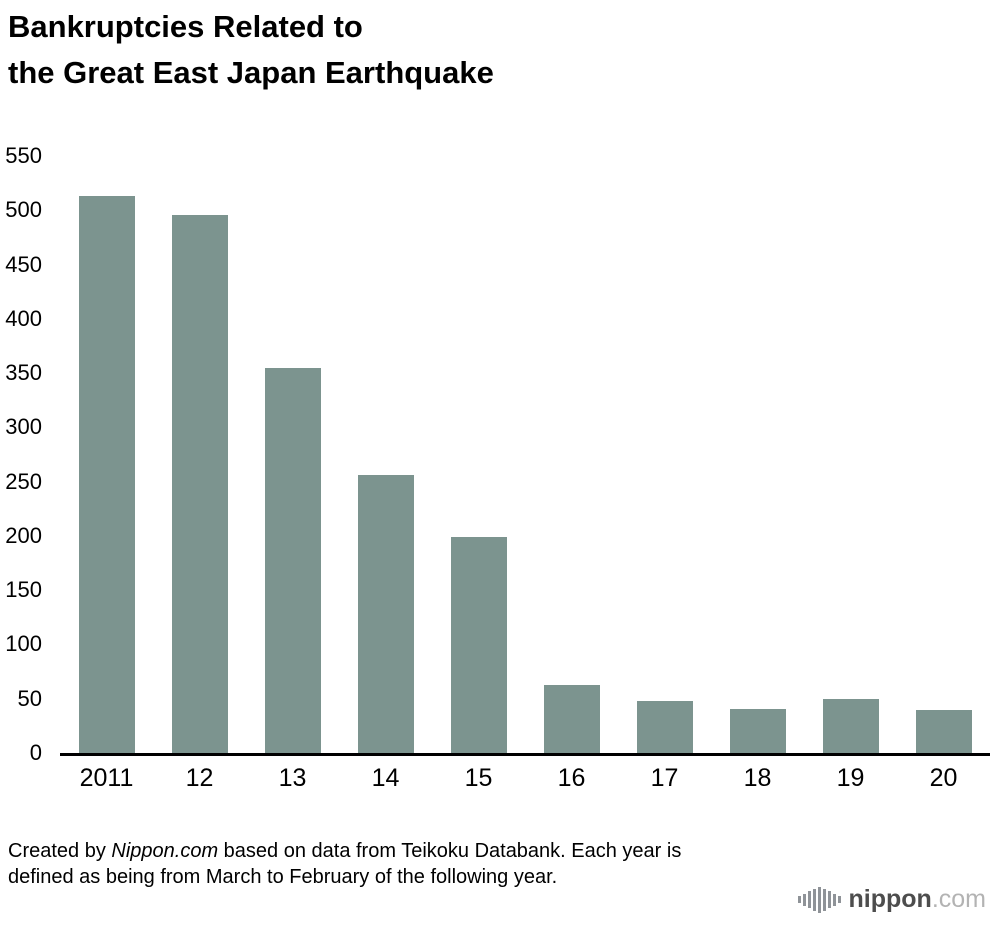 This screenshot has height=926, width=1000. Describe the element at coordinates (23, 318) in the screenshot. I see `y-tick-label: 400` at that location.